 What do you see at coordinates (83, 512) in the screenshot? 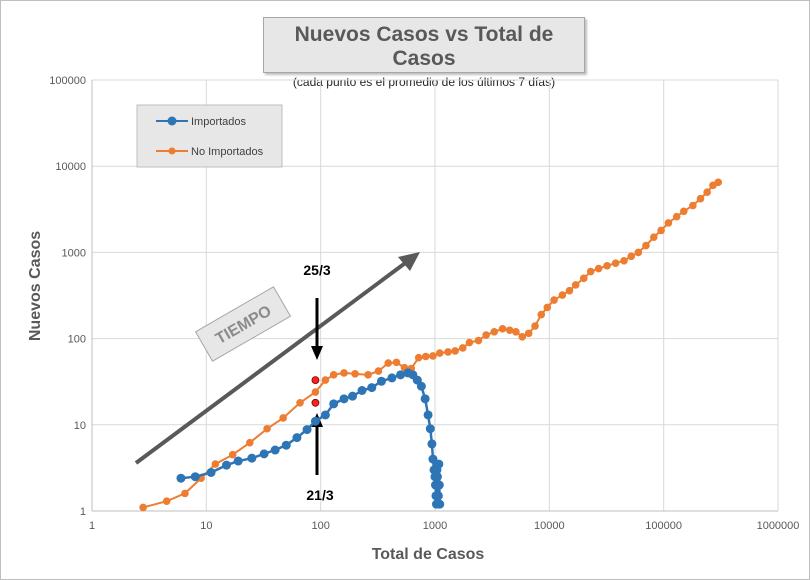
I see `y-tick-label: 1` at bounding box center [83, 512].